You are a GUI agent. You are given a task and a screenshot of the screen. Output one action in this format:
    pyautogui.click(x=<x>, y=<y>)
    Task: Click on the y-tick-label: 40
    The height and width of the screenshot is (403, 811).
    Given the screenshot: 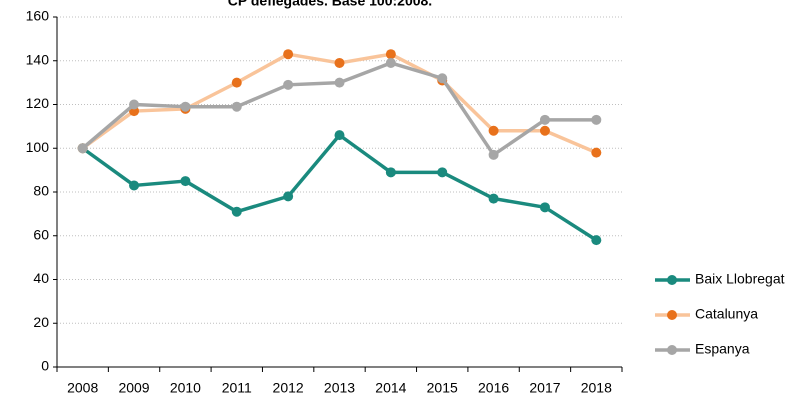 What is the action you would take?
    pyautogui.click(x=41, y=278)
    